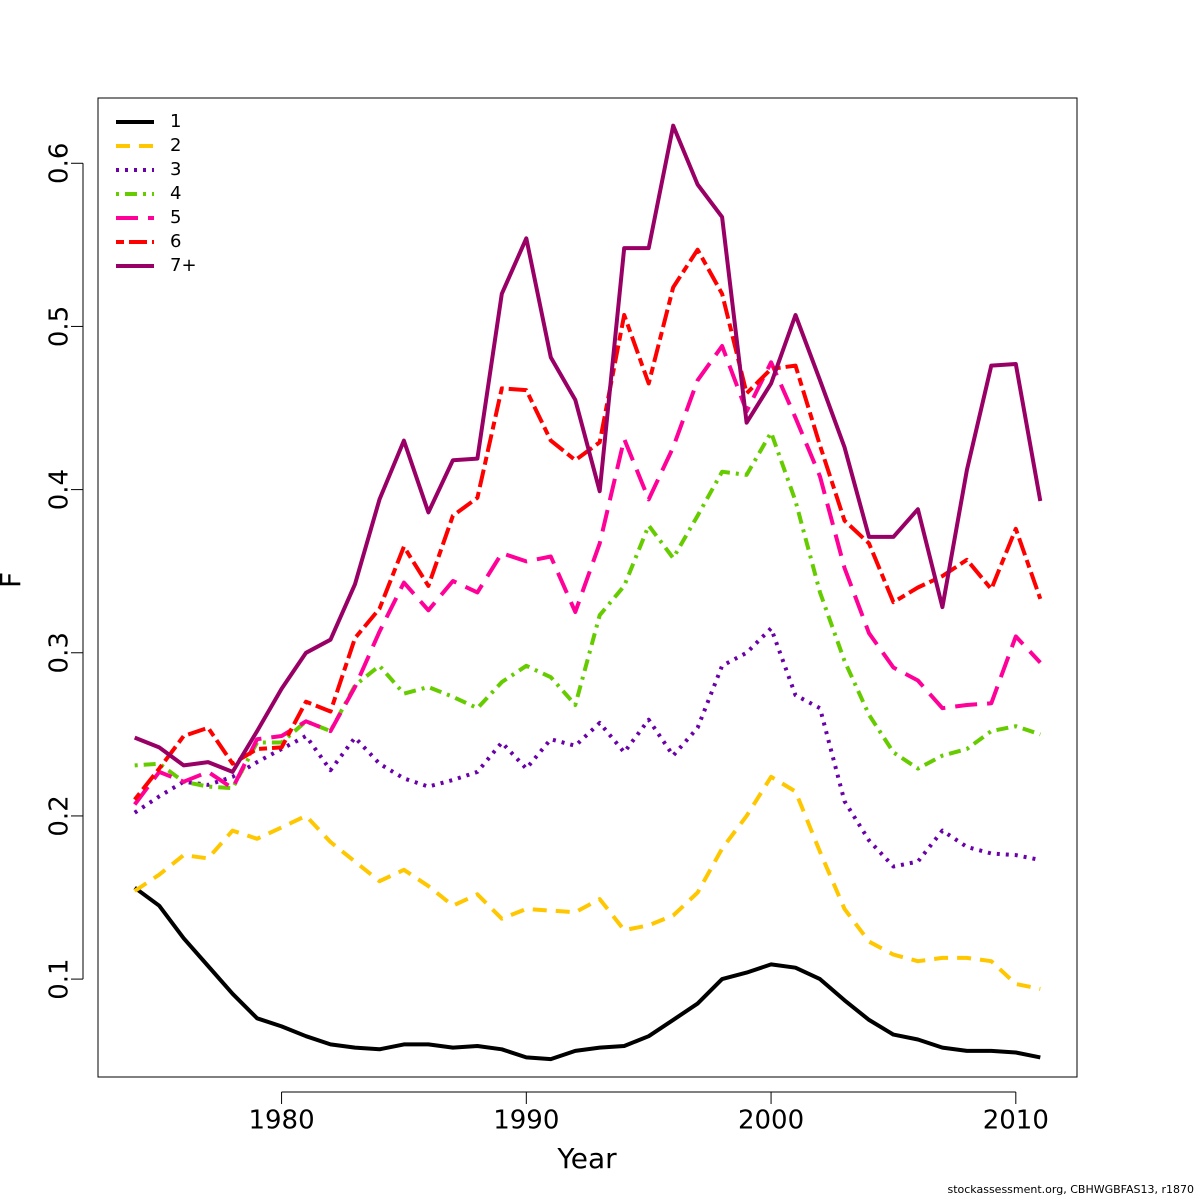  Describe the element at coordinates (175, 193) in the screenshot. I see `legend-label: 4` at that location.